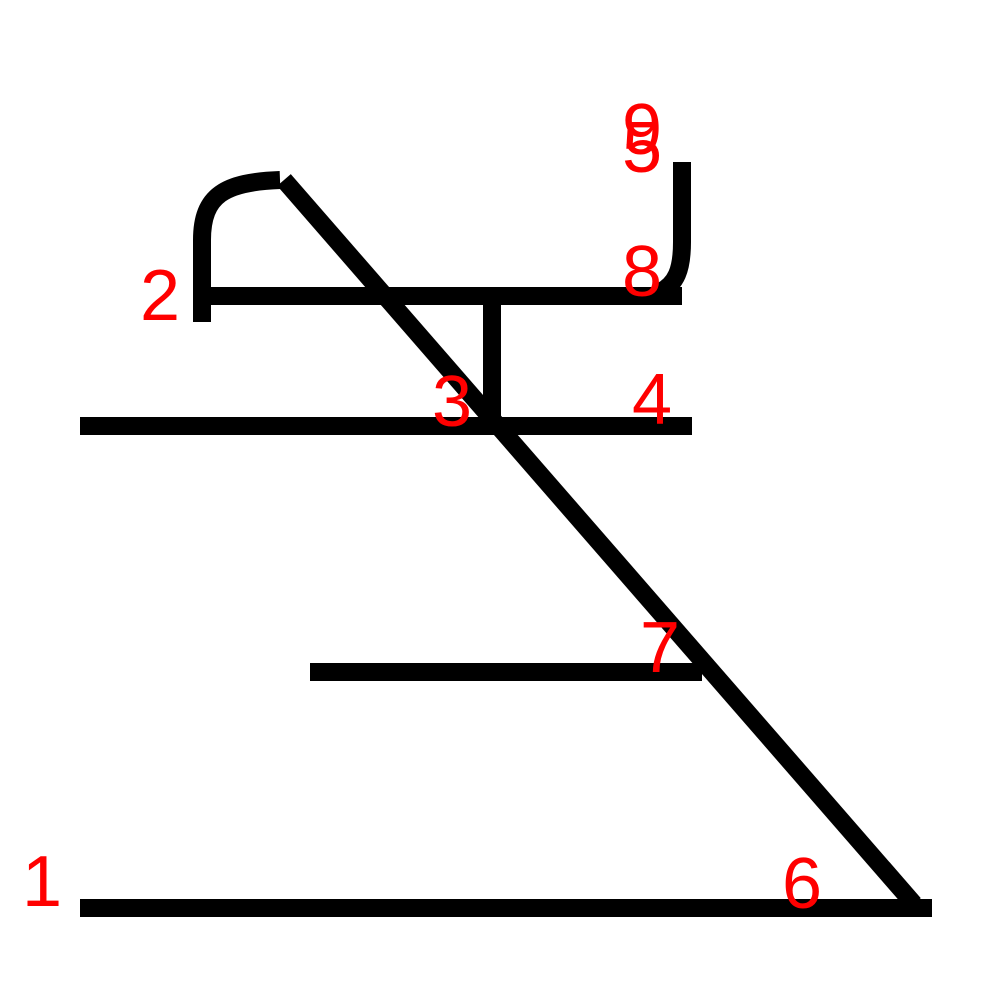 The height and width of the screenshot is (1000, 1000). Describe the element at coordinates (237, 246) in the screenshot. I see `stroke-2-hook` at that location.